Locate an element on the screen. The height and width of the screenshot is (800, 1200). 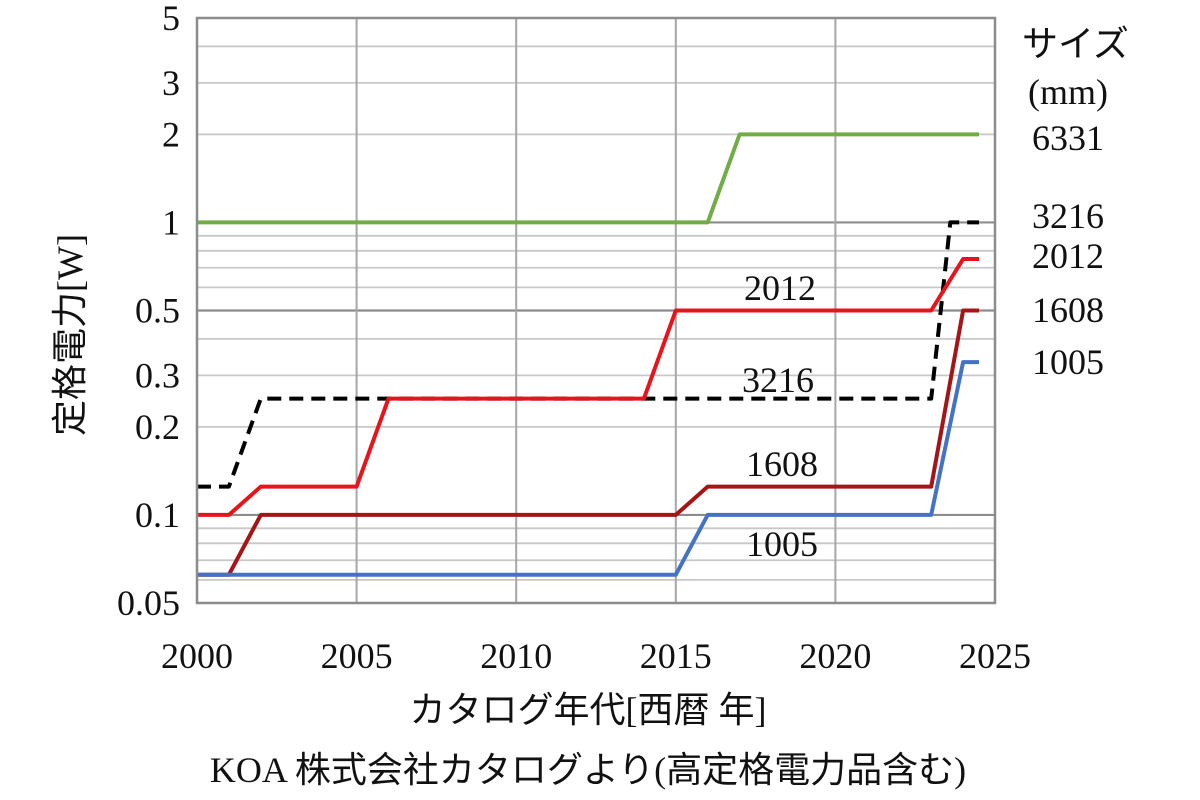
legend-title-size: サイズ is located at coordinates (1075, 44).